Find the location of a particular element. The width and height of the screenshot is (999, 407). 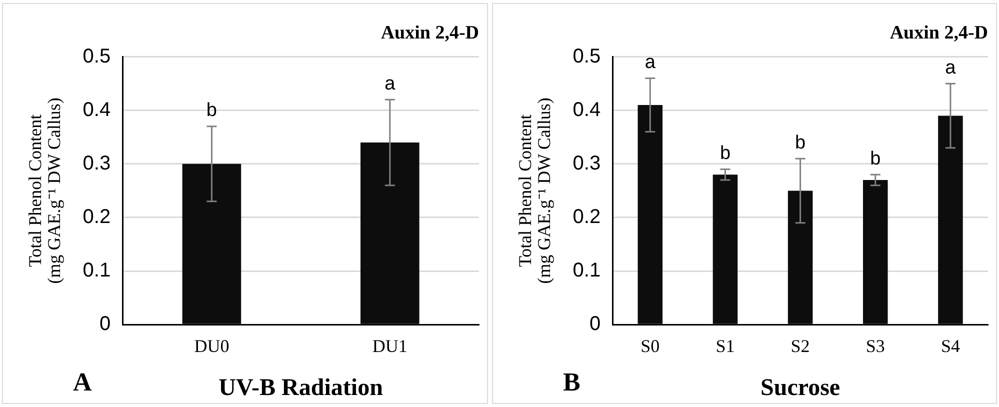

x-tick-label: S4 is located at coordinates (950, 346).